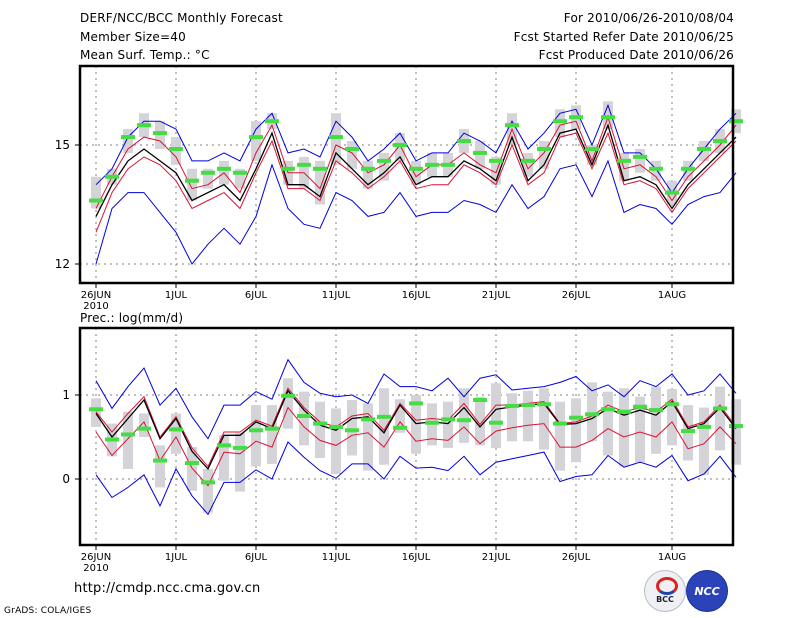 This screenshot has width=800, height=618. I want to click on temp-xtick-label: 26JUN, so click(96, 295).